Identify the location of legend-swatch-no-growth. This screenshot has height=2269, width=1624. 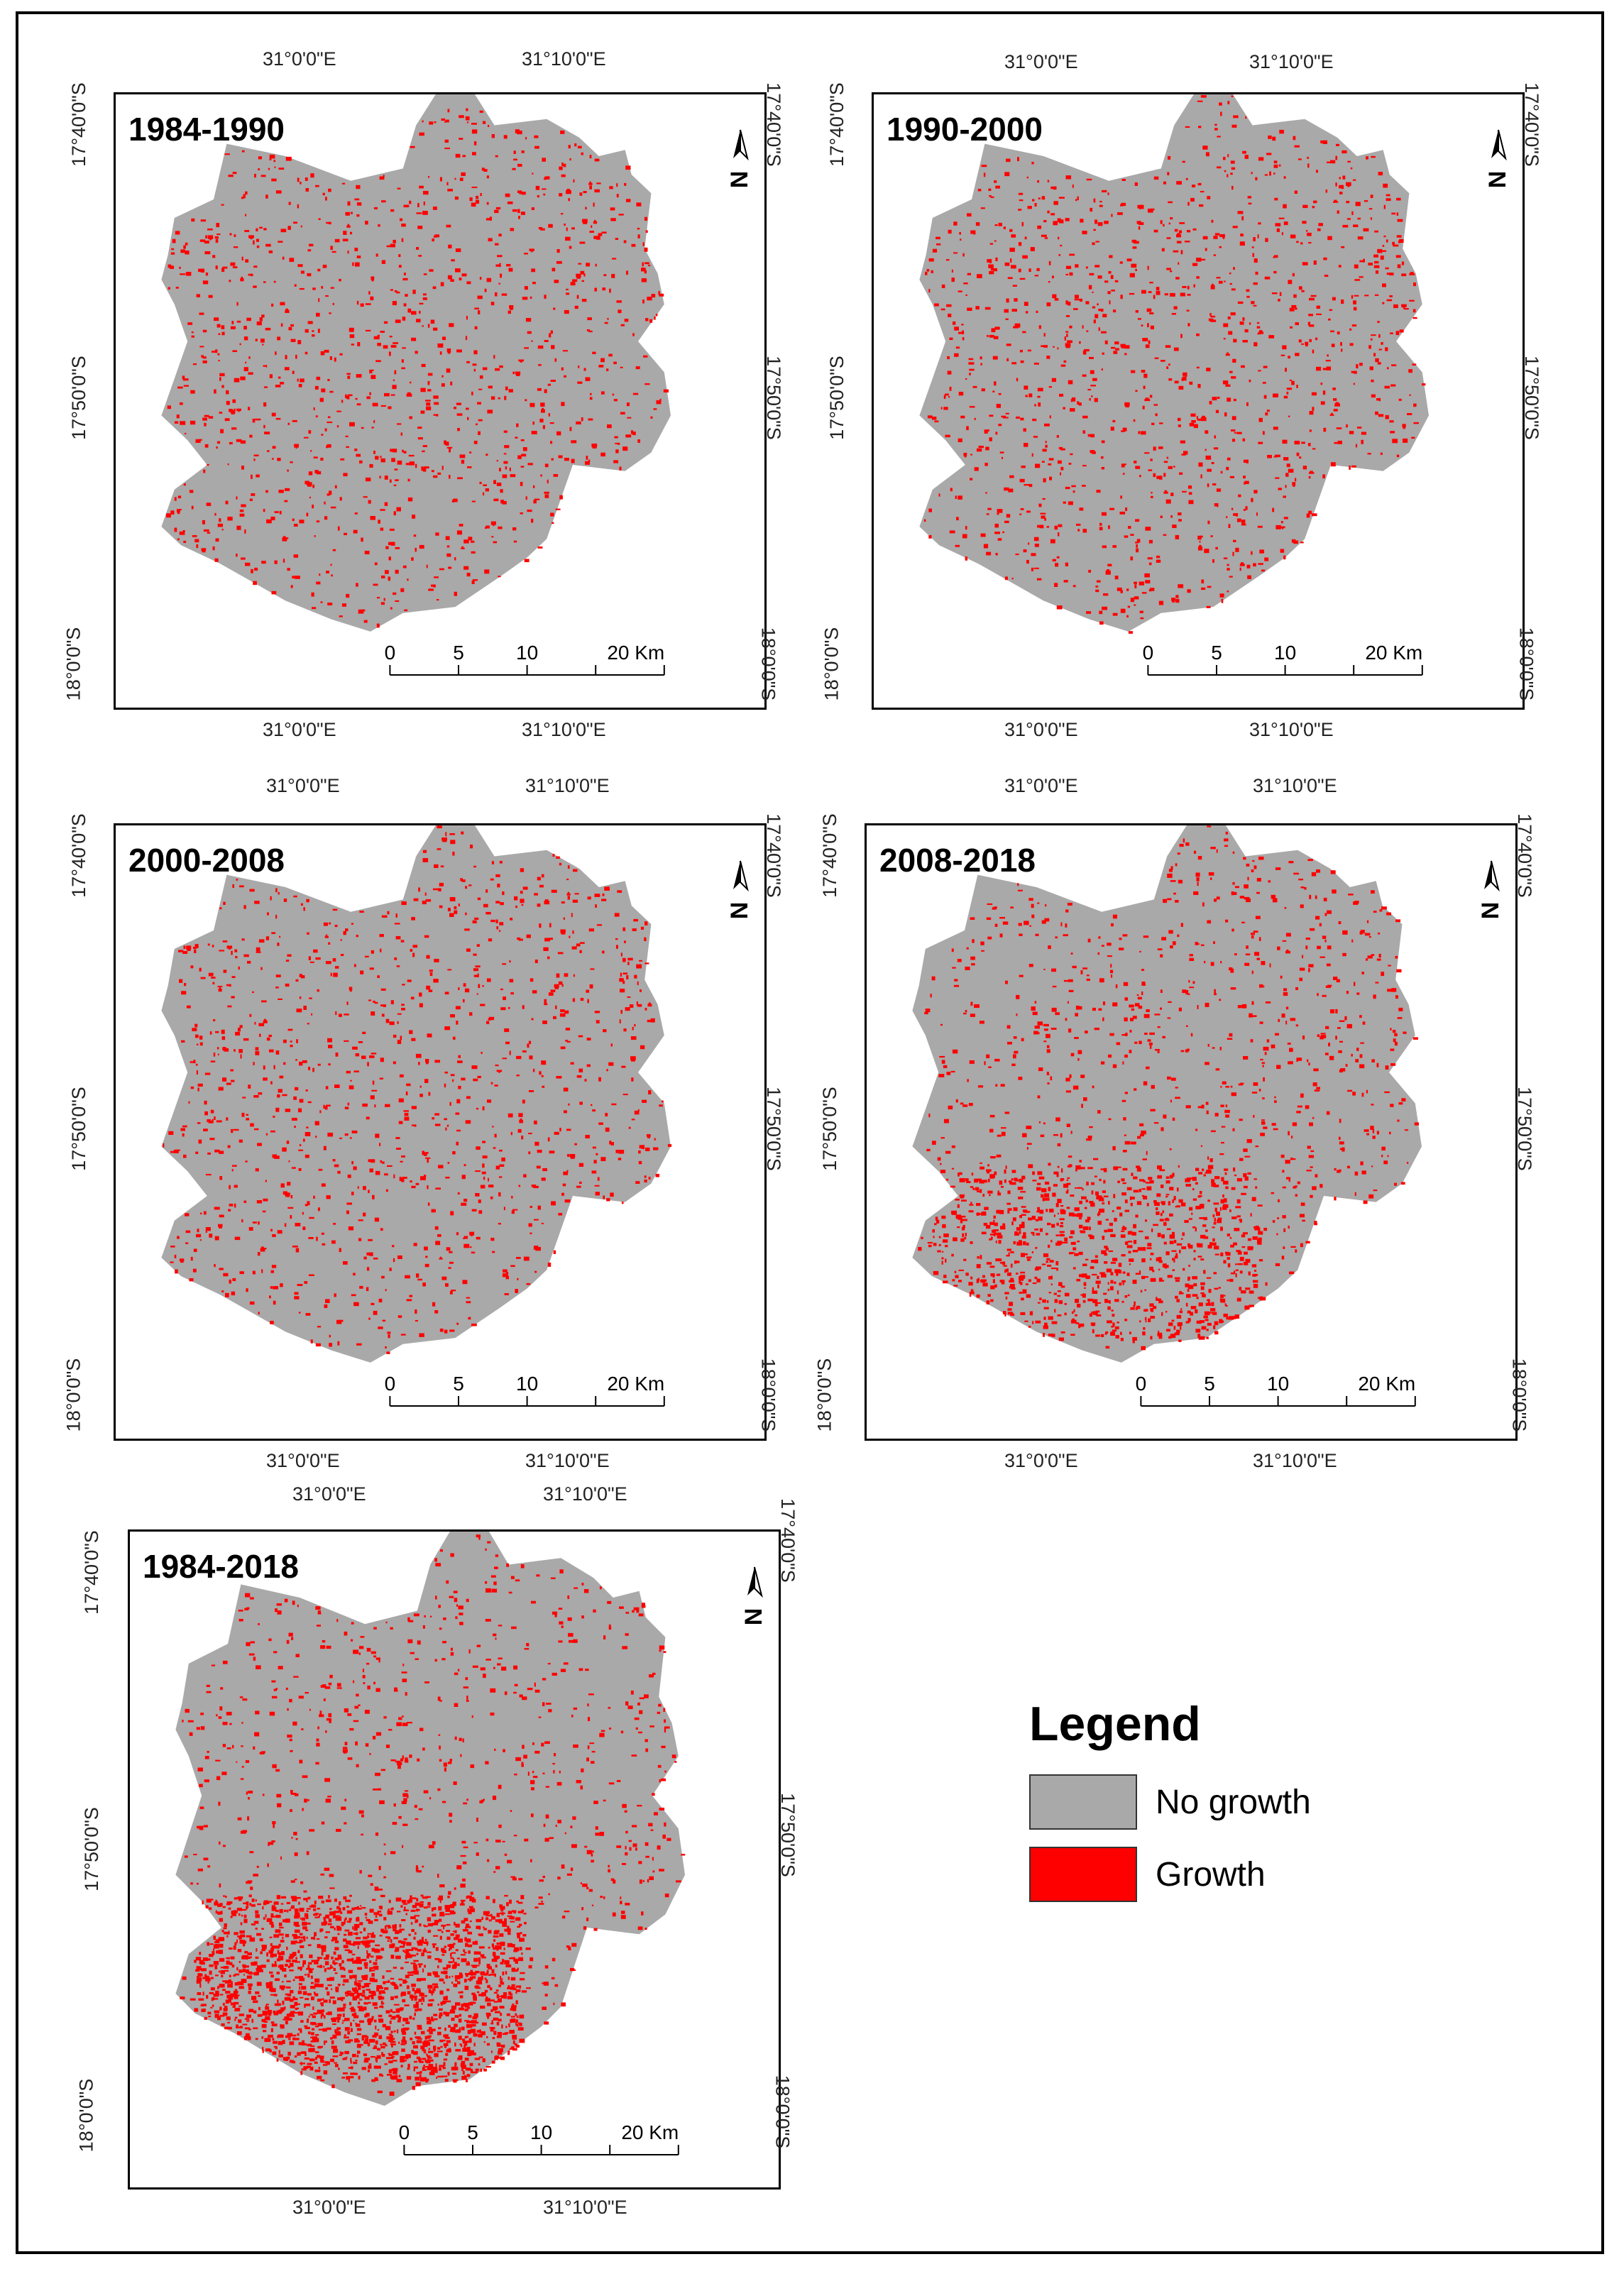
(1083, 1802).